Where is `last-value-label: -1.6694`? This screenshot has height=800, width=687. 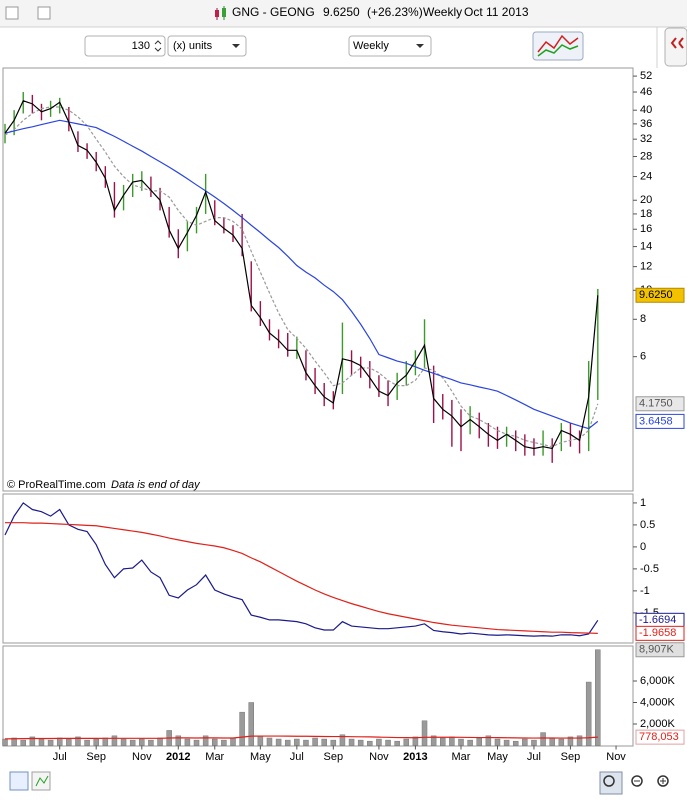
last-value-label: -1.6694 is located at coordinates (657, 620).